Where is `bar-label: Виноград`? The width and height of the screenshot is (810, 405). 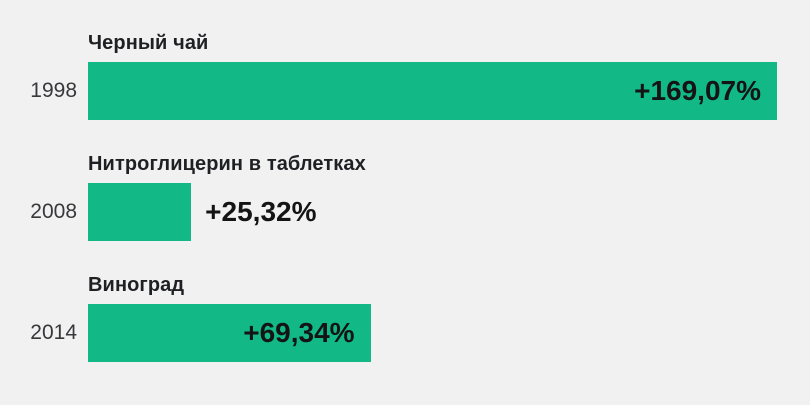 bar-label: Виноград is located at coordinates (136, 285).